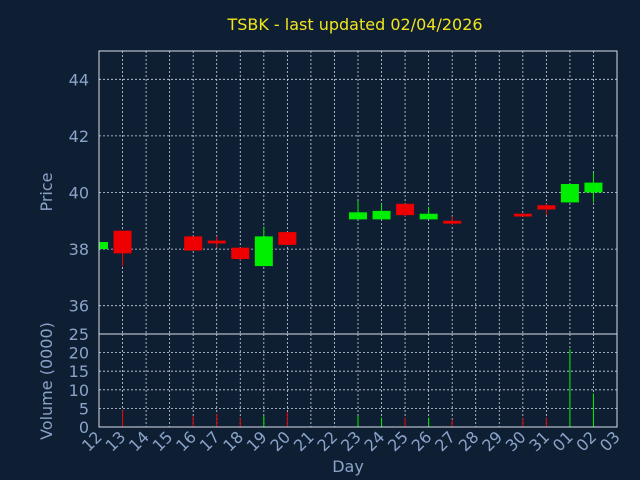  Describe the element at coordinates (79, 193) in the screenshot. I see `price-tick-label: 40` at that location.